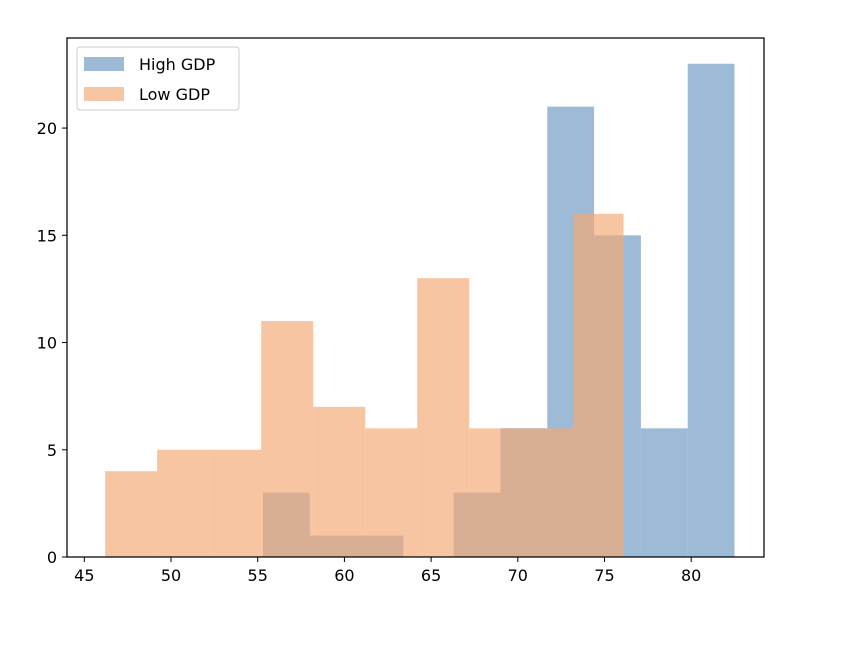 The width and height of the screenshot is (848, 660). What do you see at coordinates (47, 343) in the screenshot?
I see `y-tick-label: 10` at bounding box center [47, 343].